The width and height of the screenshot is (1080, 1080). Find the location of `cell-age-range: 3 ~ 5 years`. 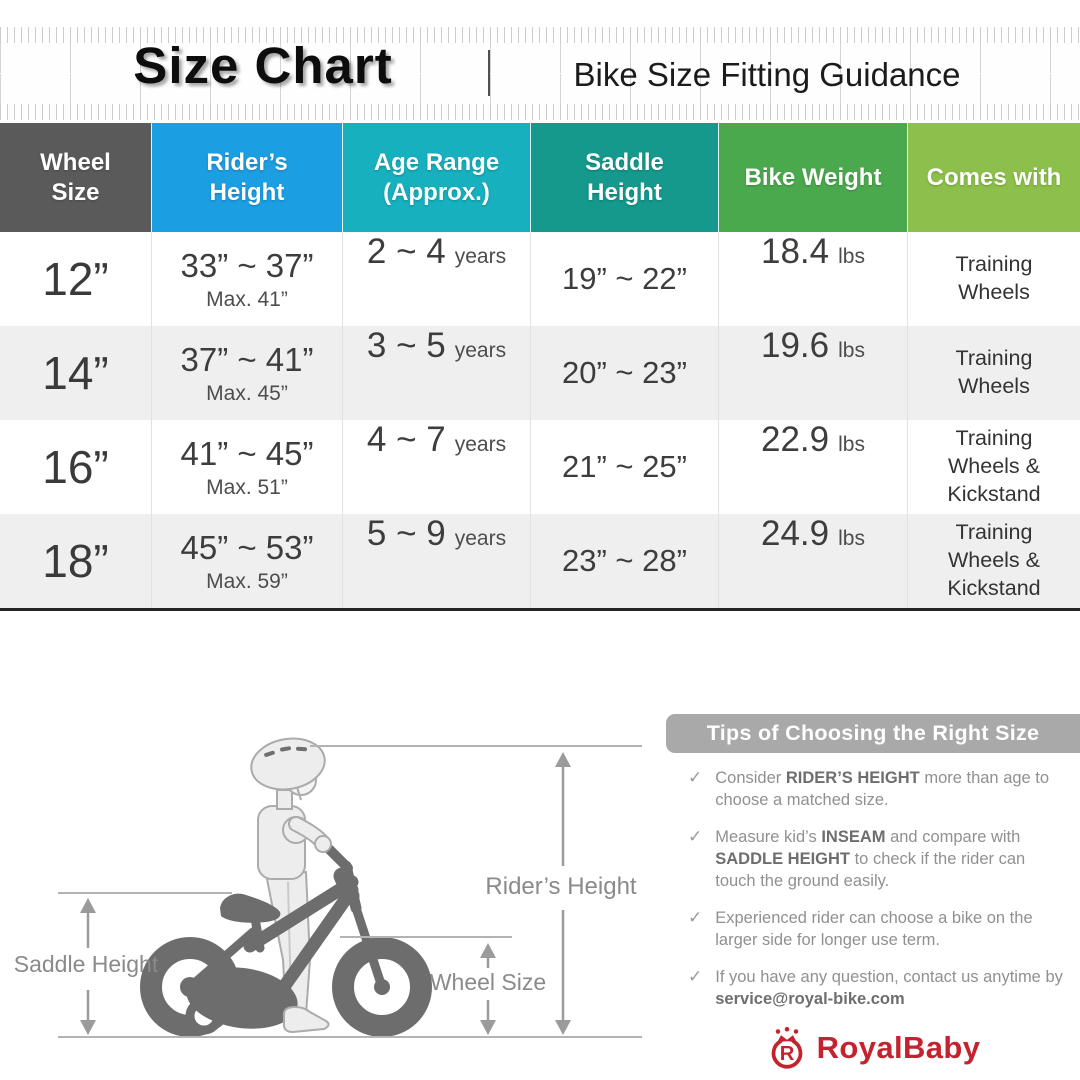

cell-age-range: 3 ~ 5 years is located at coordinates (437, 373).